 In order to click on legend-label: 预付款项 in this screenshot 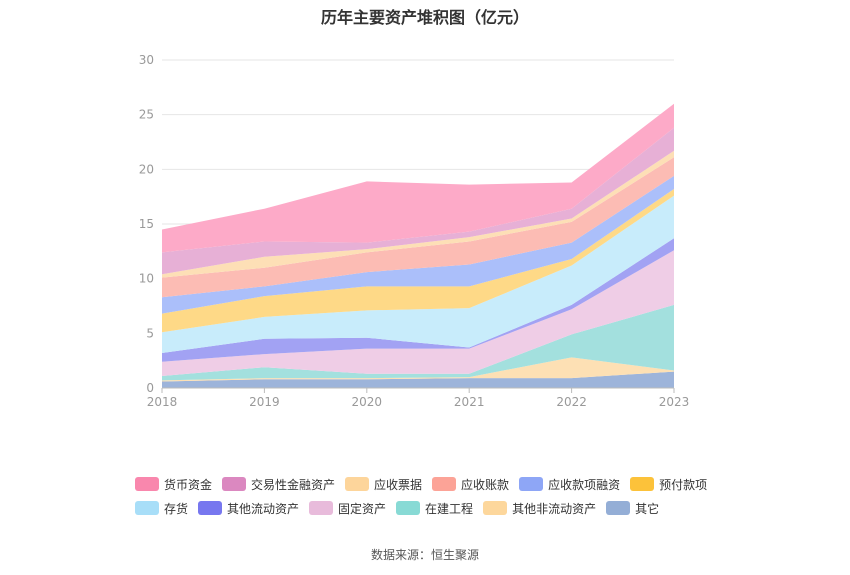, I will do `click(683, 484)`.